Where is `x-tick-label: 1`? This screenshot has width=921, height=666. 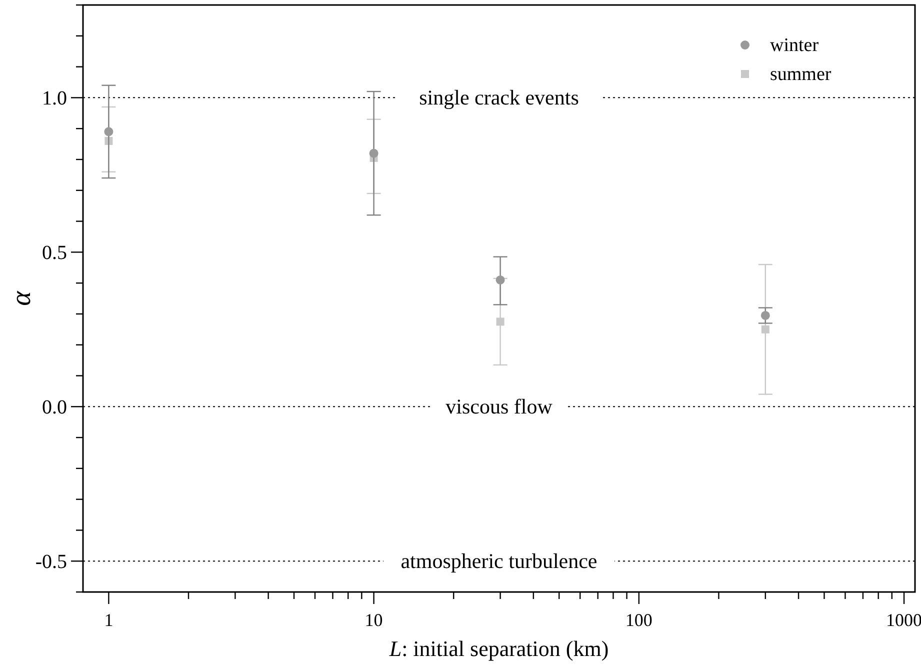
x-tick-label: 1 is located at coordinates (109, 620).